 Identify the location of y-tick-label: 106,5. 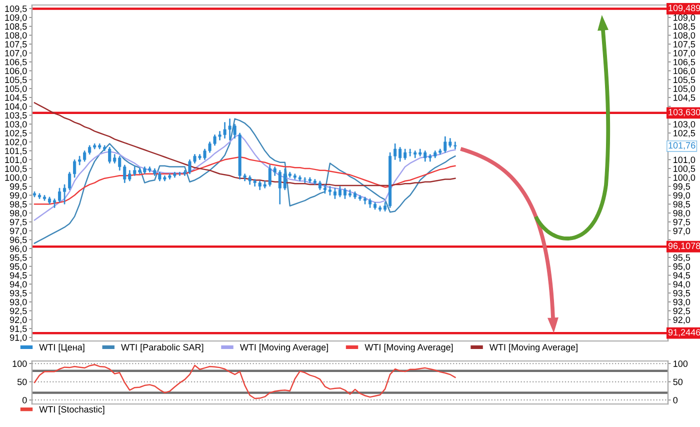
(16, 62).